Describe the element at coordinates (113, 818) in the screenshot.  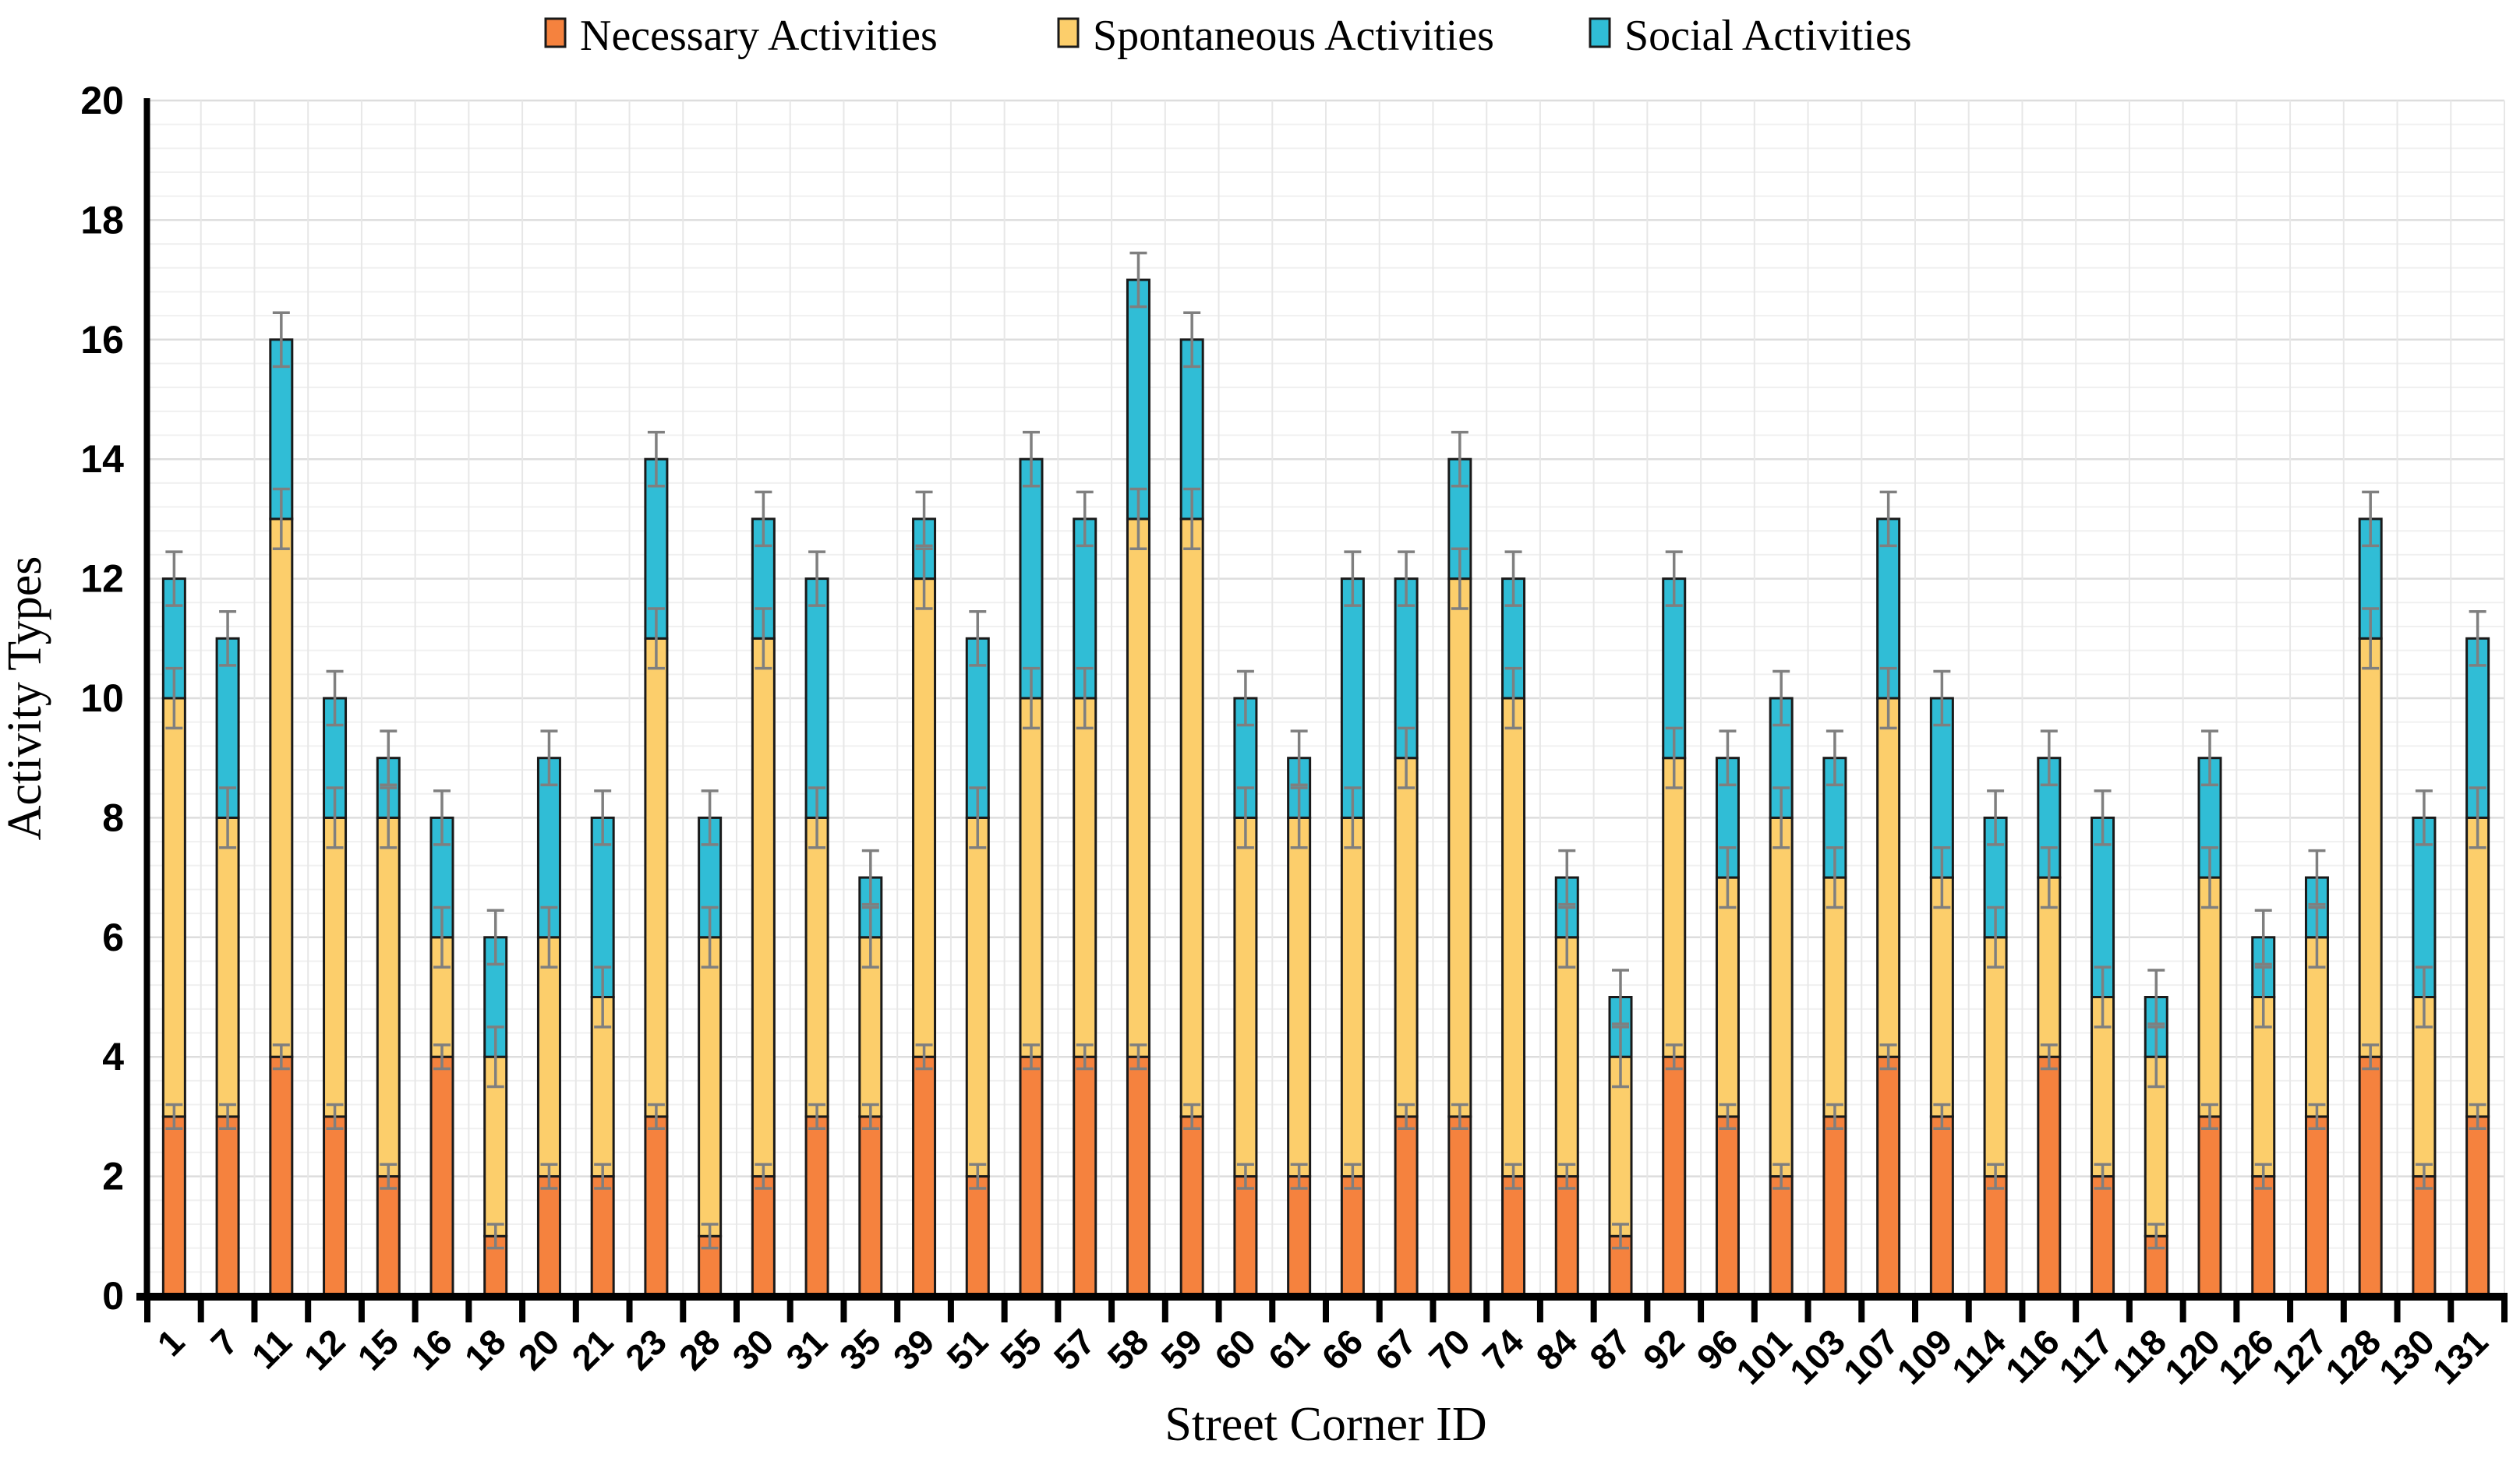
I see `y-tick-label: 8` at that location.